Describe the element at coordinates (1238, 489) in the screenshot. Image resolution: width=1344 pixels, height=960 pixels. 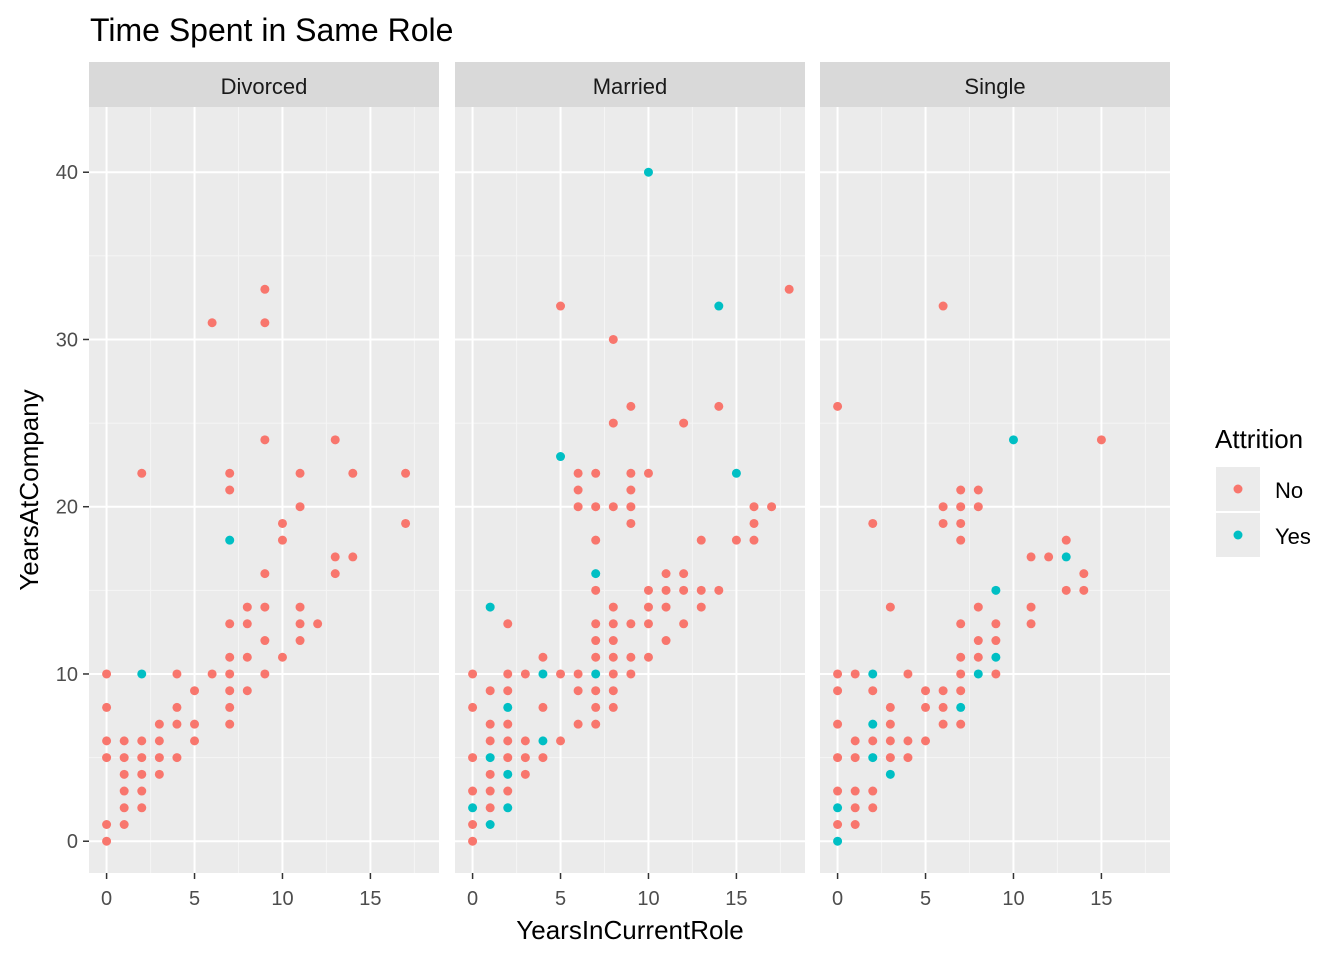
I see `legend-marker-no` at that location.